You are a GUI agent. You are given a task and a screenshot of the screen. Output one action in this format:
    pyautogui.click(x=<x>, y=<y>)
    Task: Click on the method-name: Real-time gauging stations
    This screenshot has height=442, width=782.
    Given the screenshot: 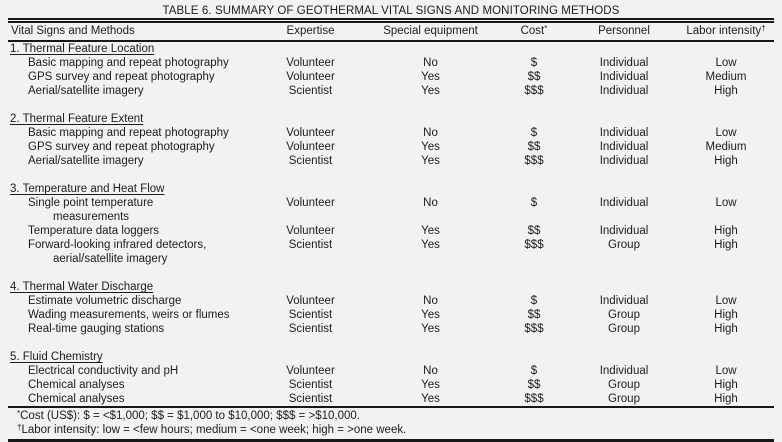 What is the action you would take?
    pyautogui.click(x=96, y=329)
    